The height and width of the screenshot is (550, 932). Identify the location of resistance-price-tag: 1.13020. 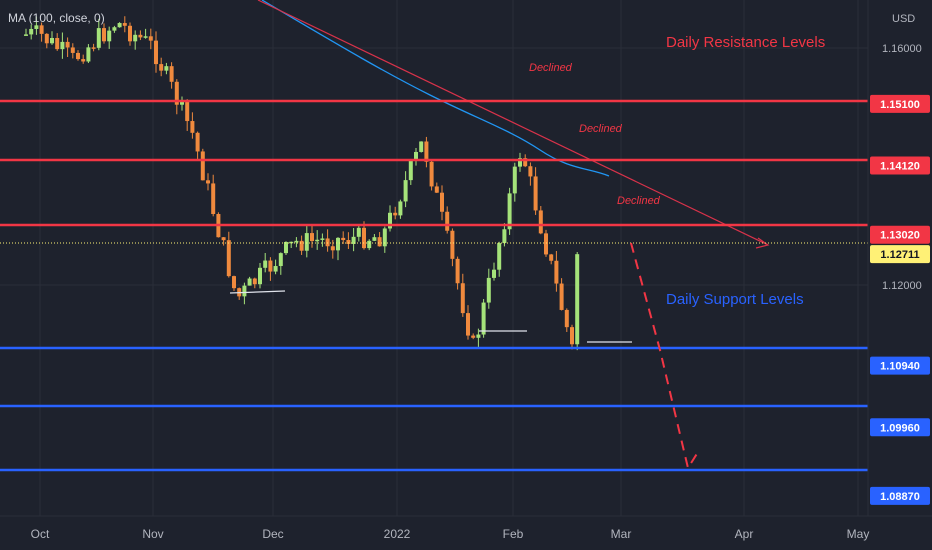
(900, 236).